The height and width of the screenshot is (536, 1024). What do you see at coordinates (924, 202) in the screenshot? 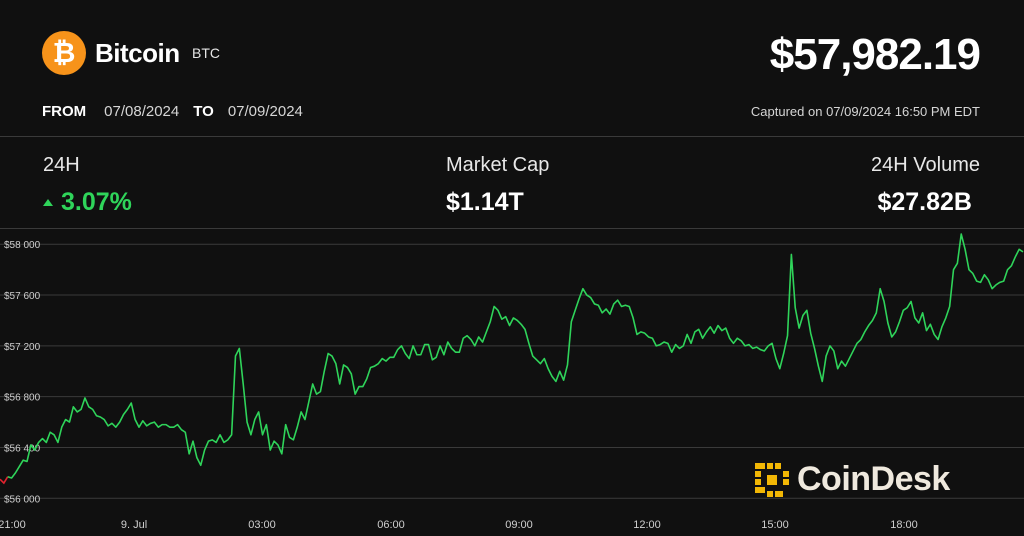
I see `volume-value: $27.82B` at bounding box center [924, 202].